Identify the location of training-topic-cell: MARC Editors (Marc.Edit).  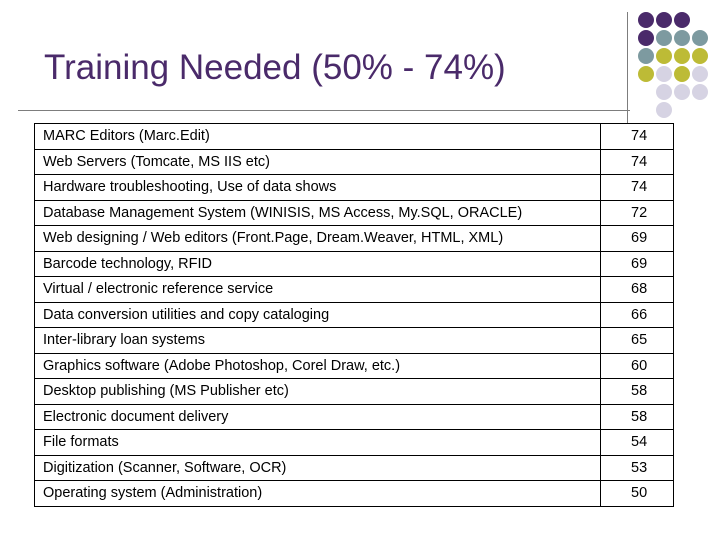
(317, 136).